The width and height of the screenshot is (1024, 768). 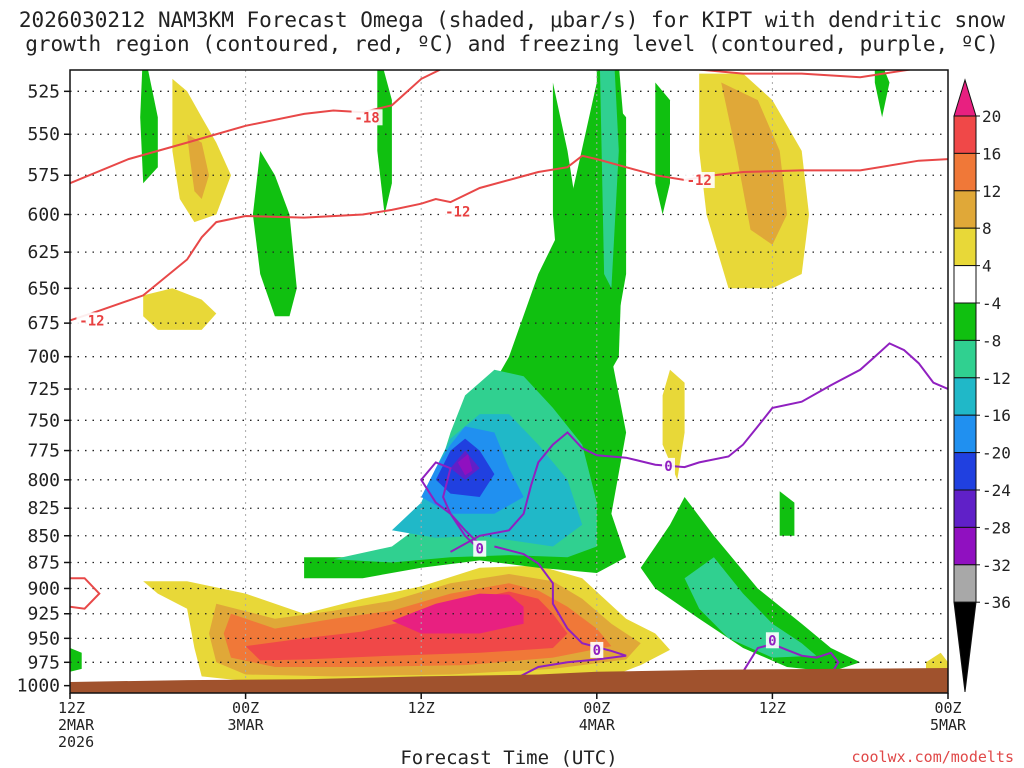 I want to click on contour-label-1: -12, so click(x=457, y=212).